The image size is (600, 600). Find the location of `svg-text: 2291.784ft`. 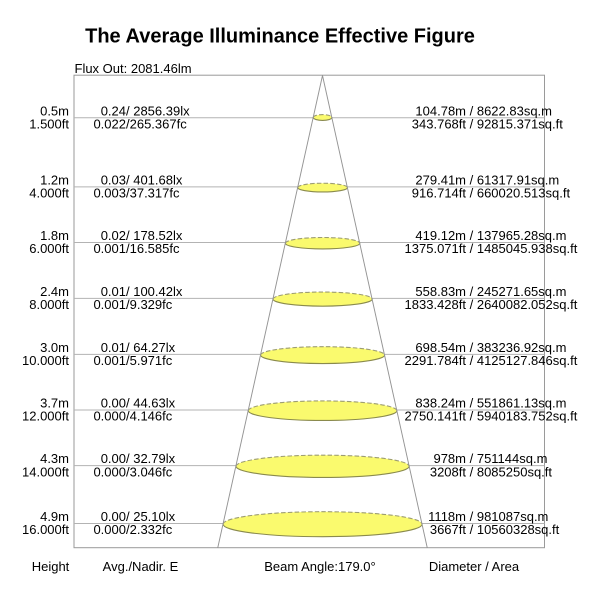

svg-text: 2291.784ft is located at coordinates (436, 360).